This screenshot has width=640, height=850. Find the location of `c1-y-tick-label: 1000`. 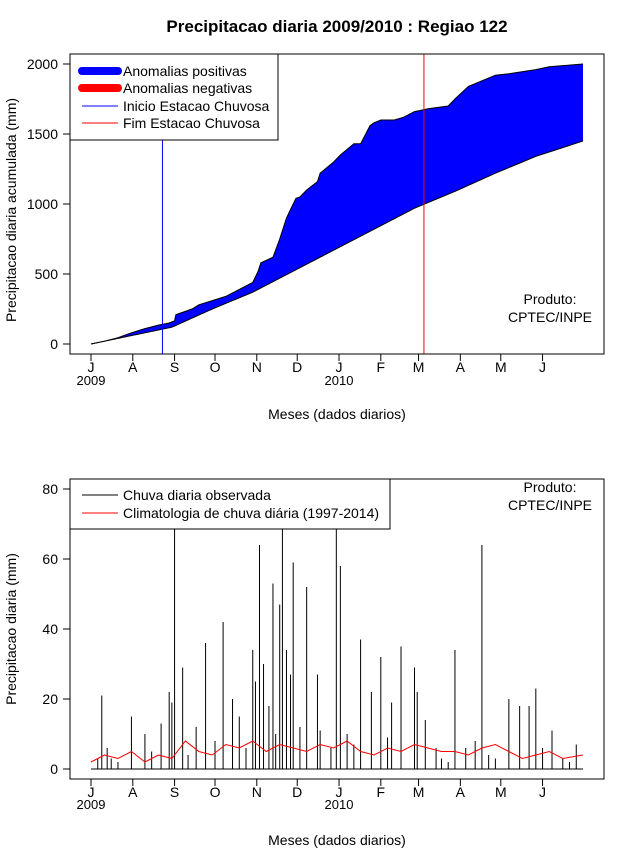

c1-y-tick-label: 1000 is located at coordinates (42, 204).